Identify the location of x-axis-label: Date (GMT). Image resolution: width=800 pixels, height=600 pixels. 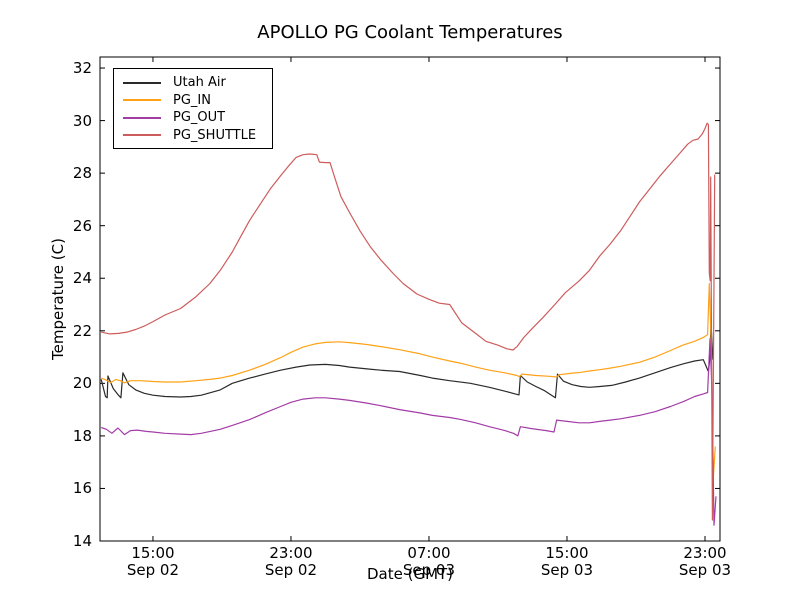
(410, 574).